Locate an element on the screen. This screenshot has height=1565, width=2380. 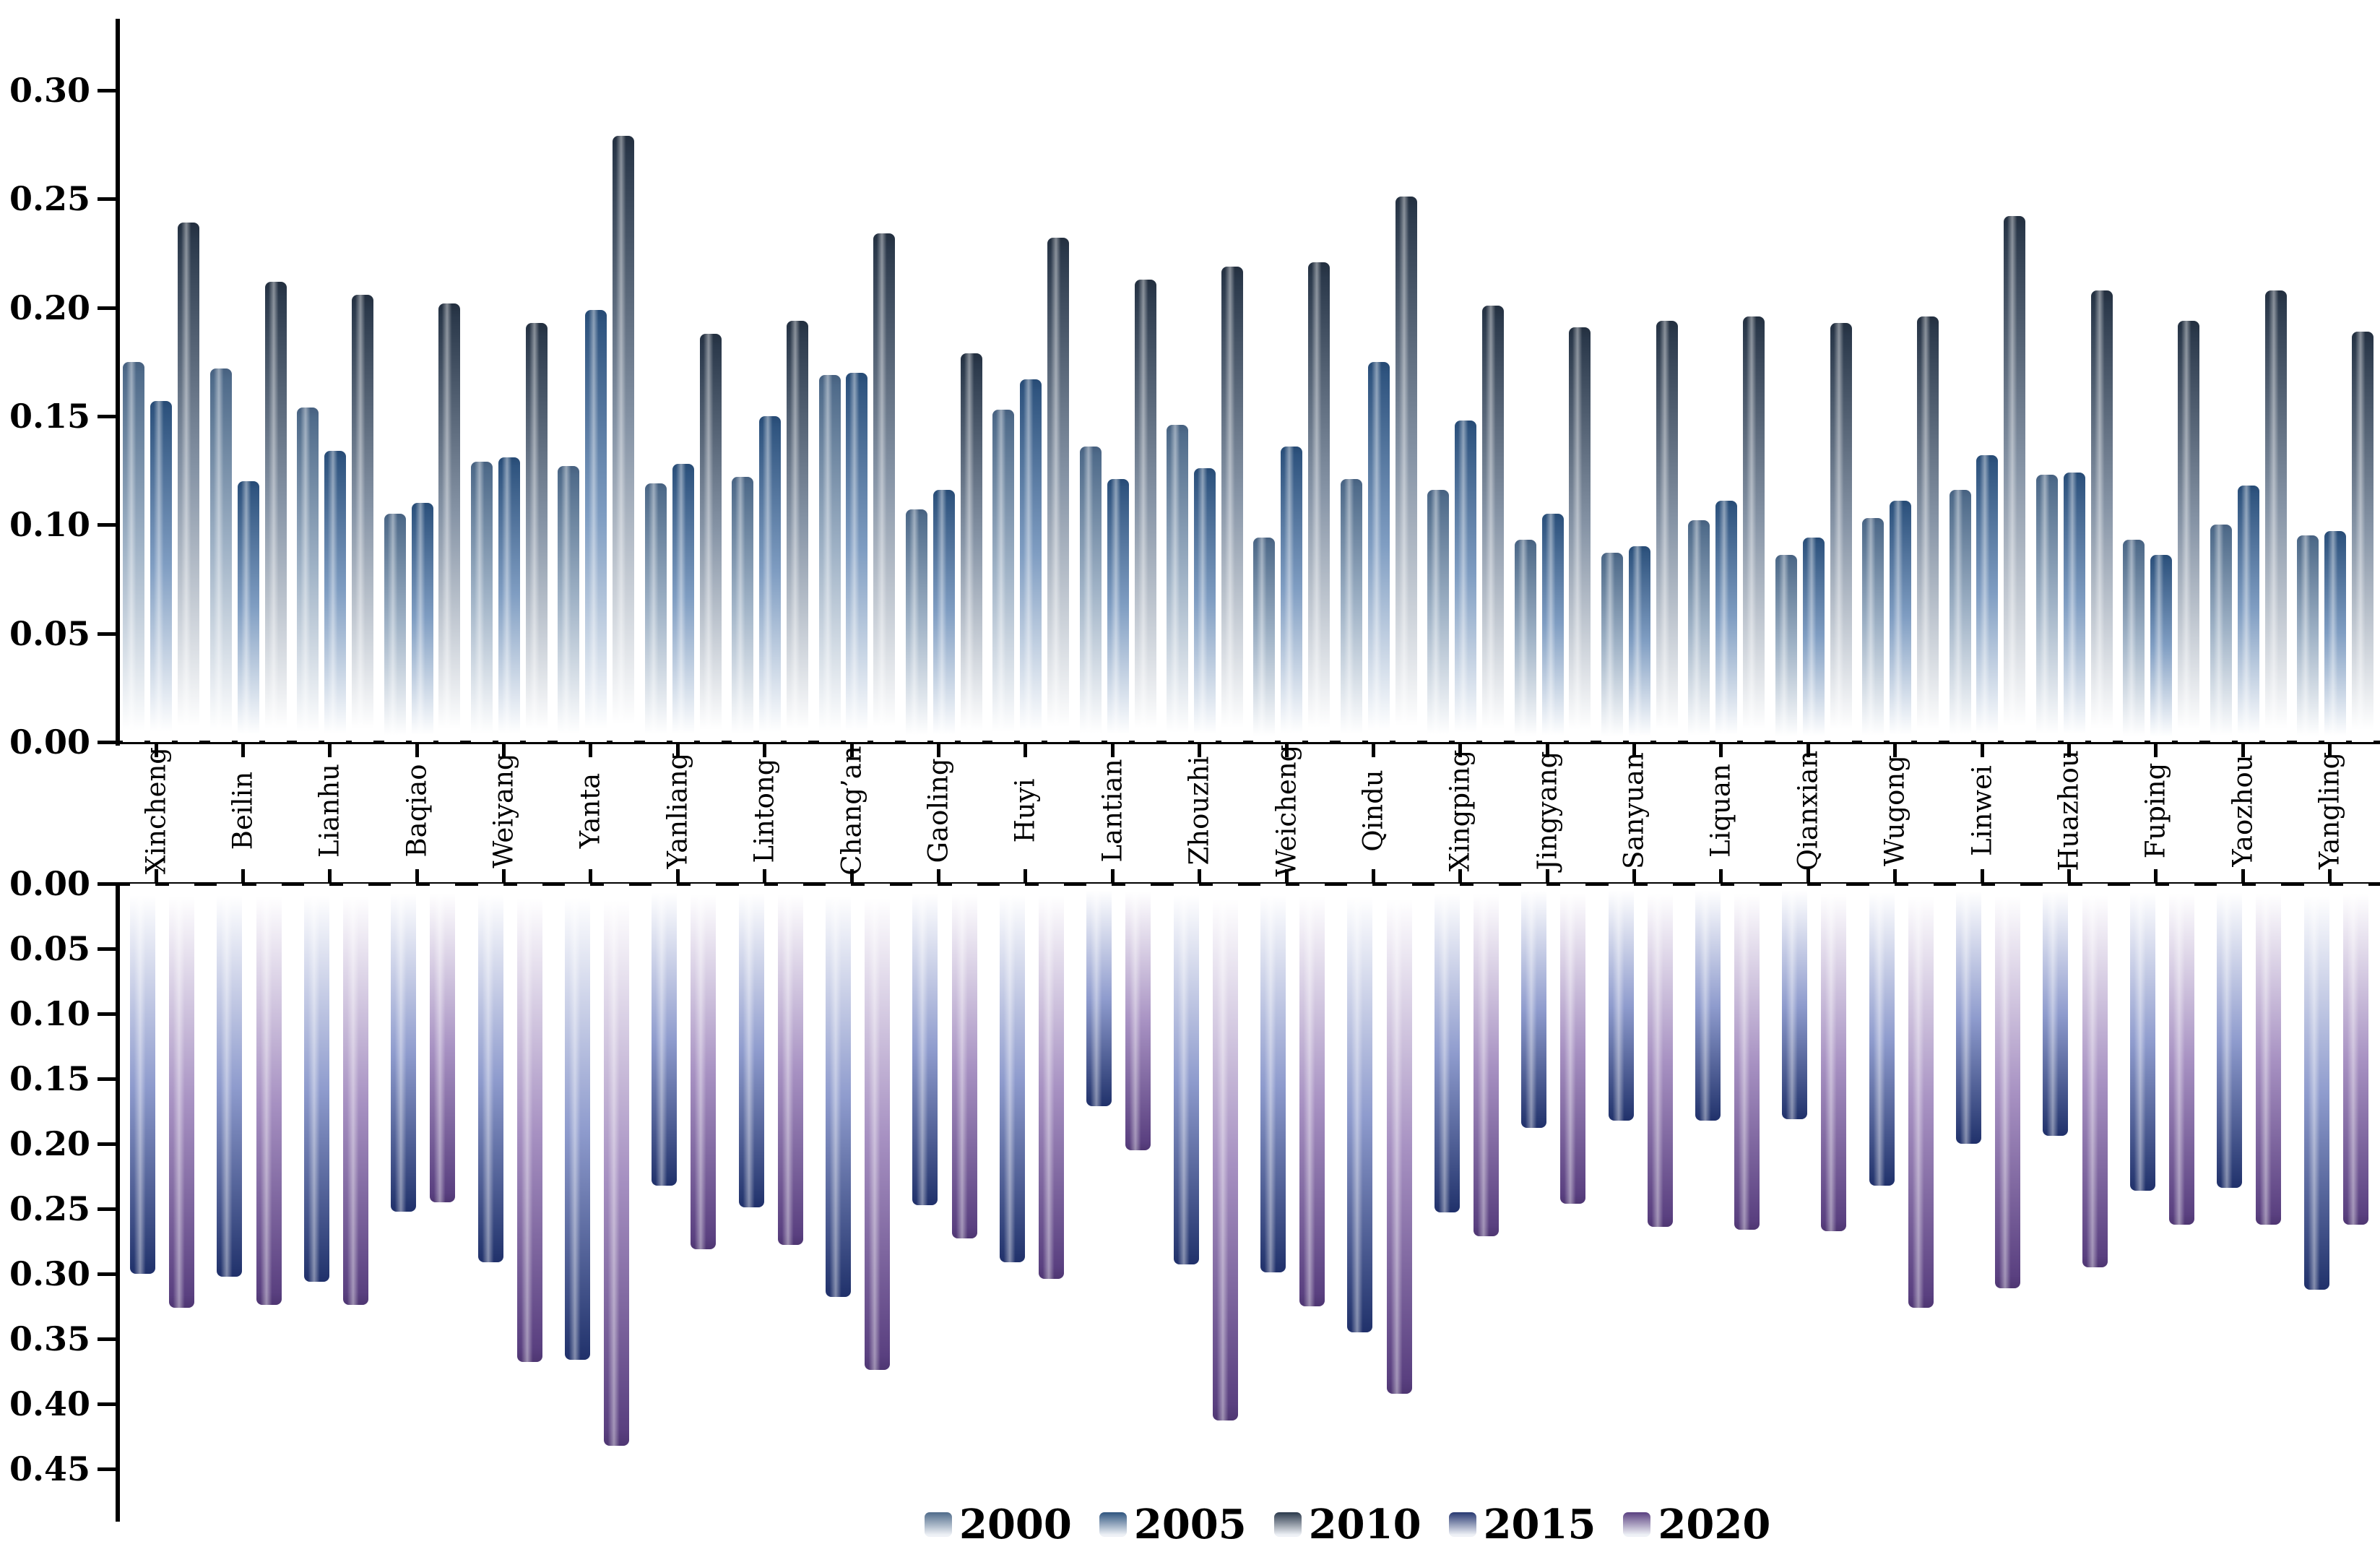
category-label-weicheng: Weicheng is located at coordinates (1286, 810).